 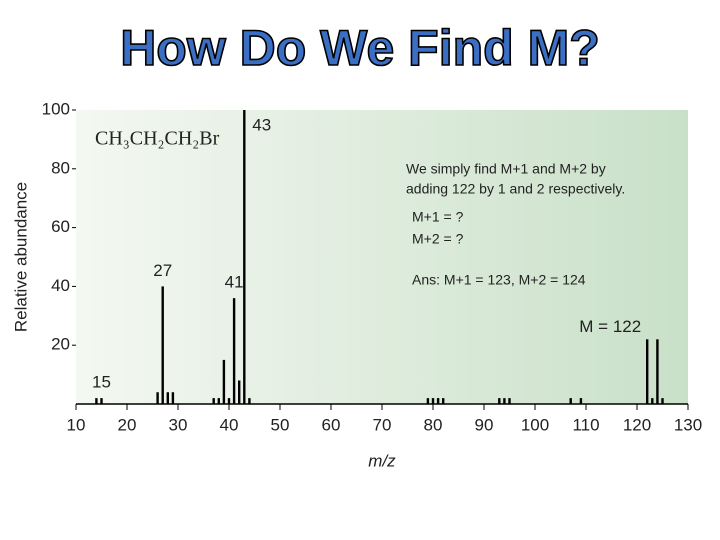 I want to click on y-tick-label: 60, so click(x=60, y=226).